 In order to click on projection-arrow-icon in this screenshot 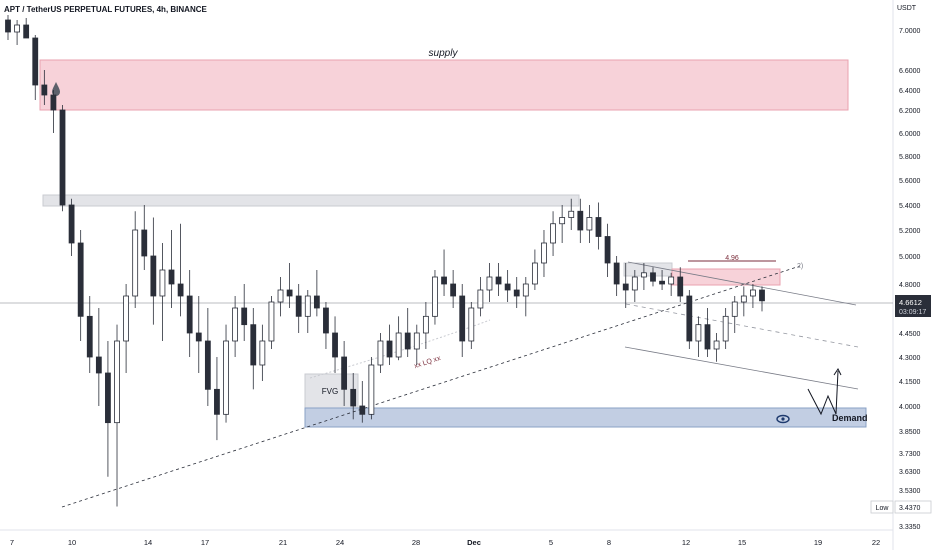, I will do `click(837, 372)`.